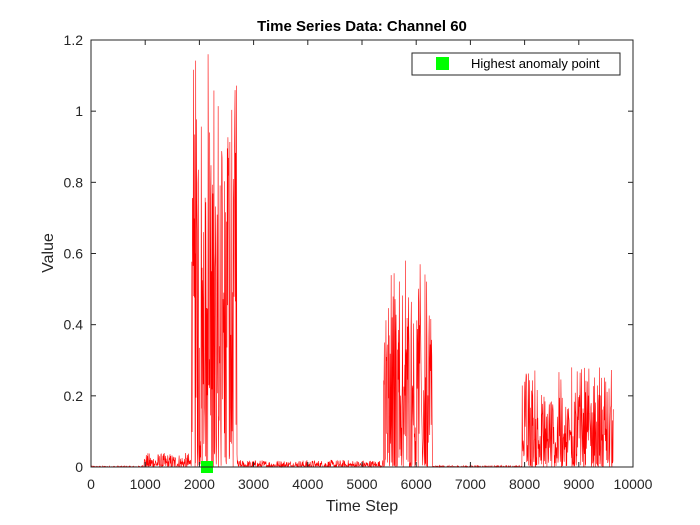 The width and height of the screenshot is (700, 525). I want to click on x-tick-label: 7000, so click(470, 484).